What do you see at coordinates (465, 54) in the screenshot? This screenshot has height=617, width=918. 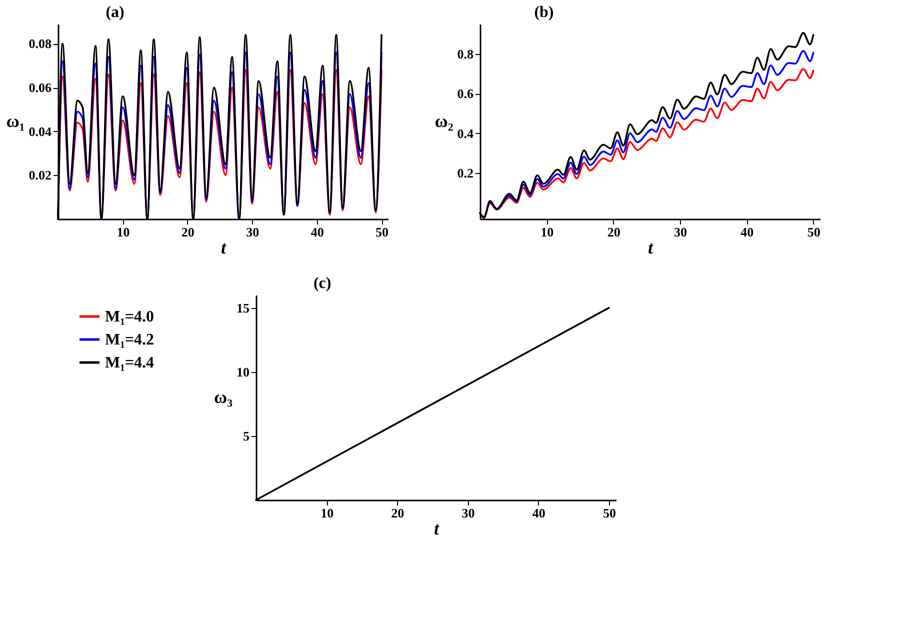 I see `y-tick-label: 0.8` at bounding box center [465, 54].